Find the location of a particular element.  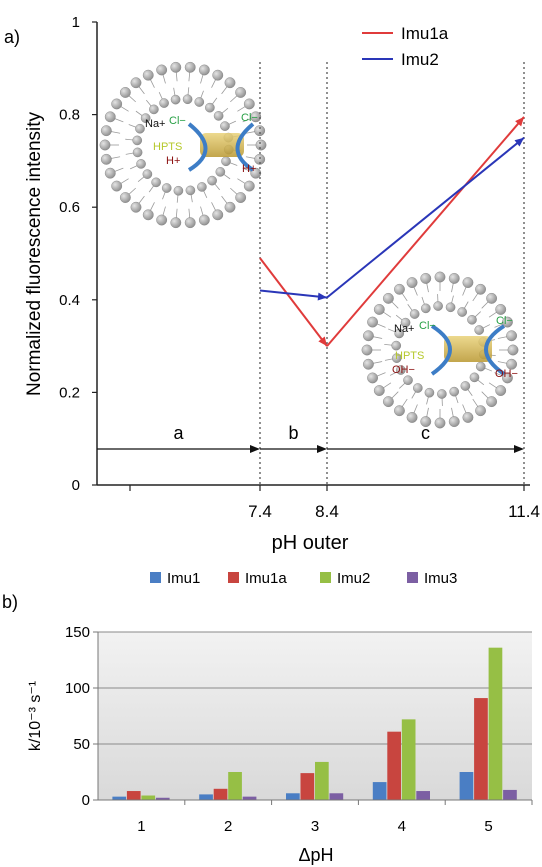

inset2-inner-anion-label: Cl− is located at coordinates (427, 326).